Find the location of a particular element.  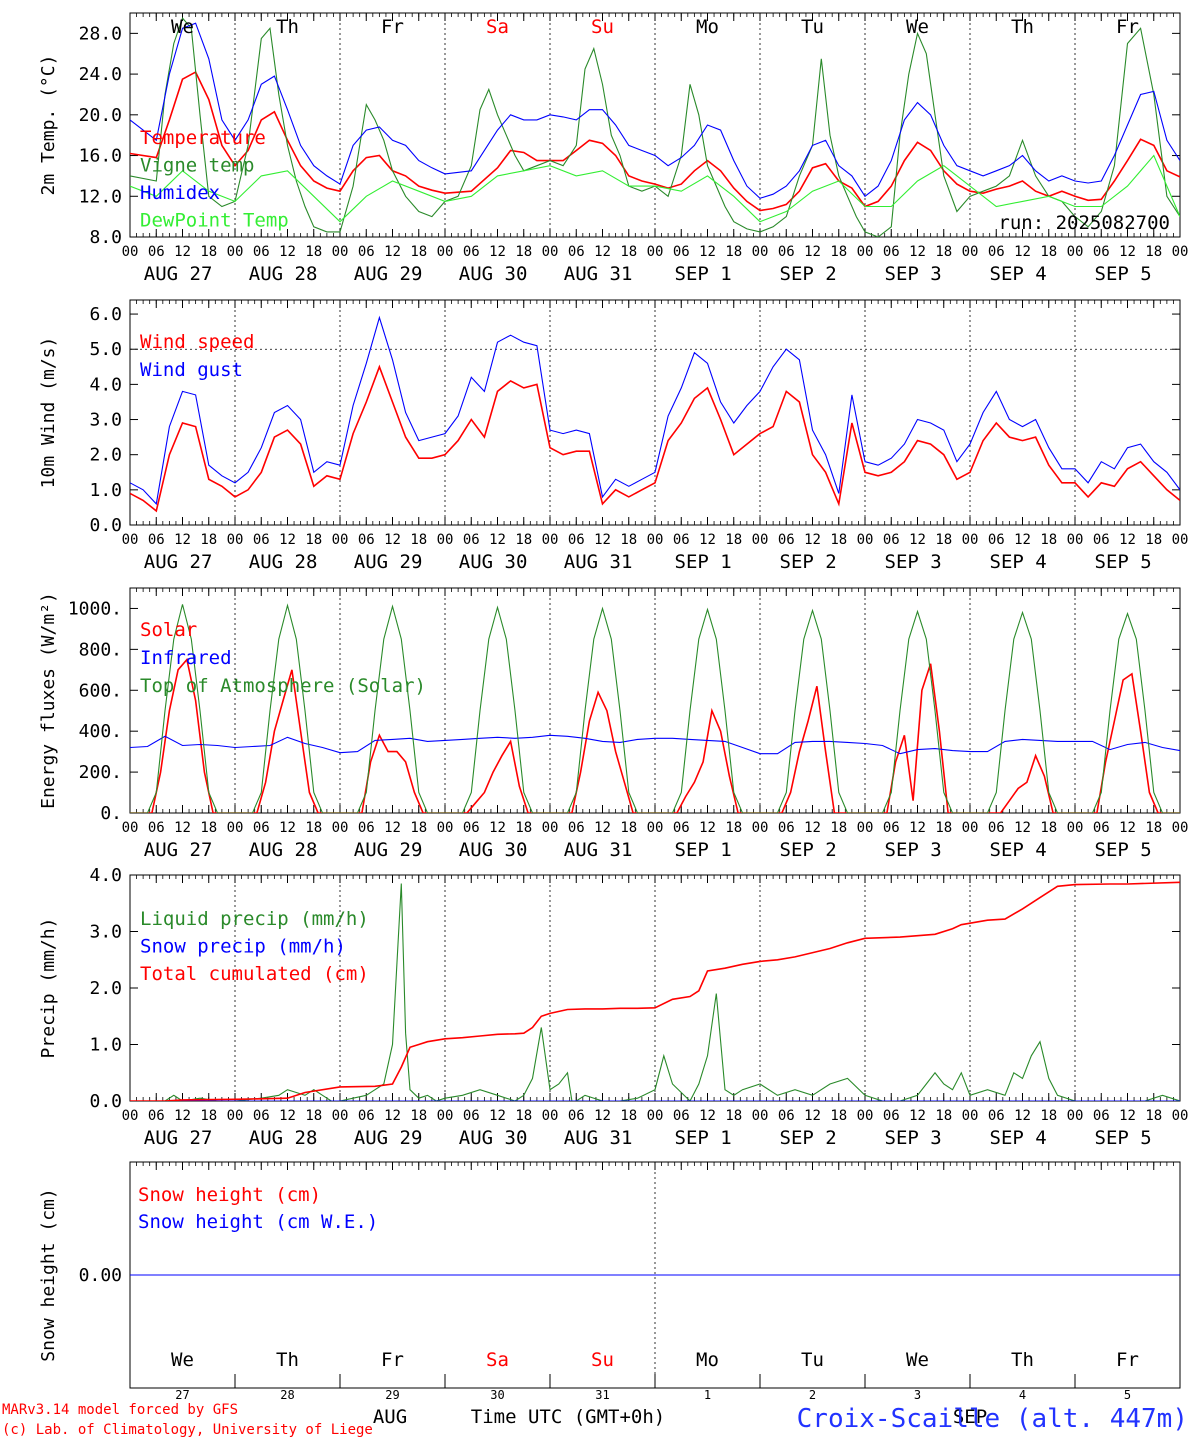

series-group is located at coordinates (655, 708).